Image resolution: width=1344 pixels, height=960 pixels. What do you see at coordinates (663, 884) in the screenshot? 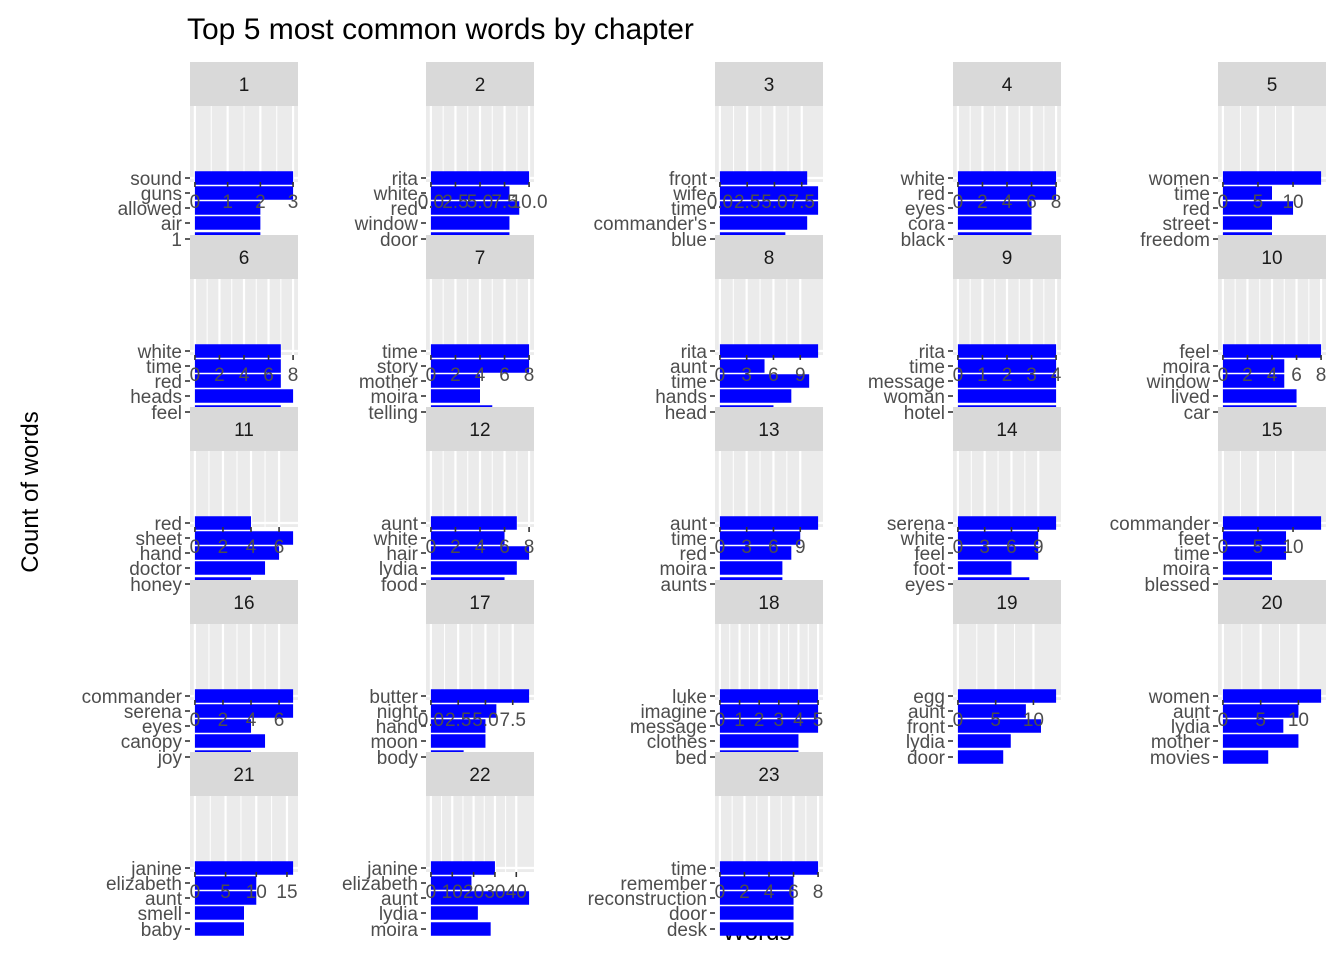
I see `category-label: remember` at bounding box center [663, 884].